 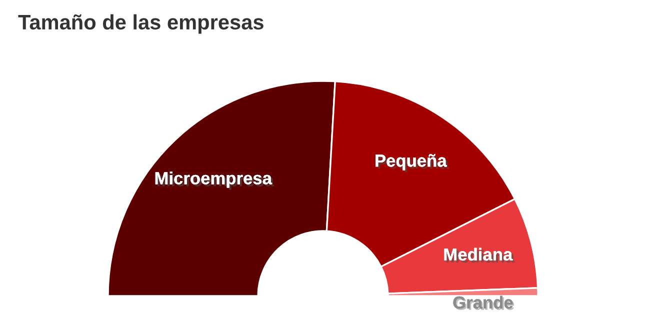 I want to click on slice-label: Microempresa, so click(x=214, y=181).